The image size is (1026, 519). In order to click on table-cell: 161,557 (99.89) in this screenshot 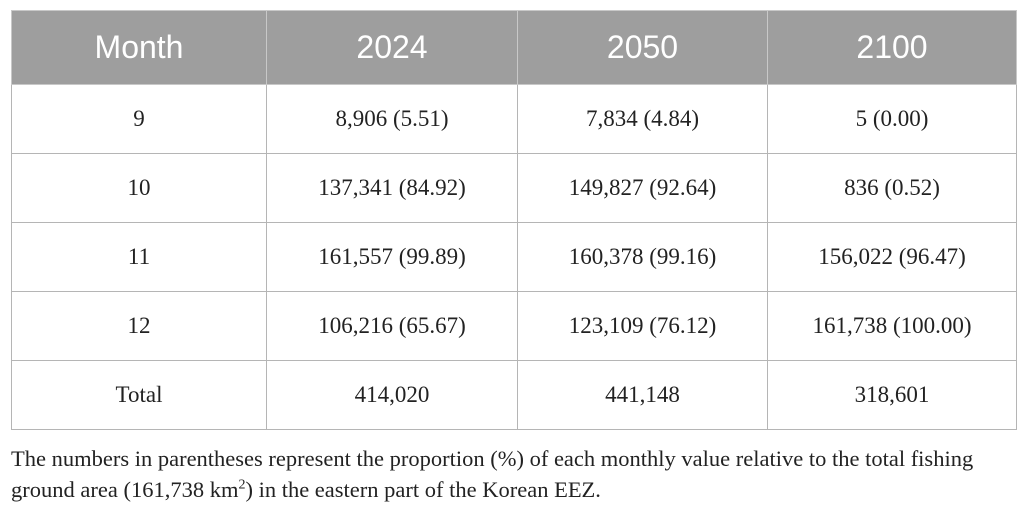, I will do `click(392, 257)`.